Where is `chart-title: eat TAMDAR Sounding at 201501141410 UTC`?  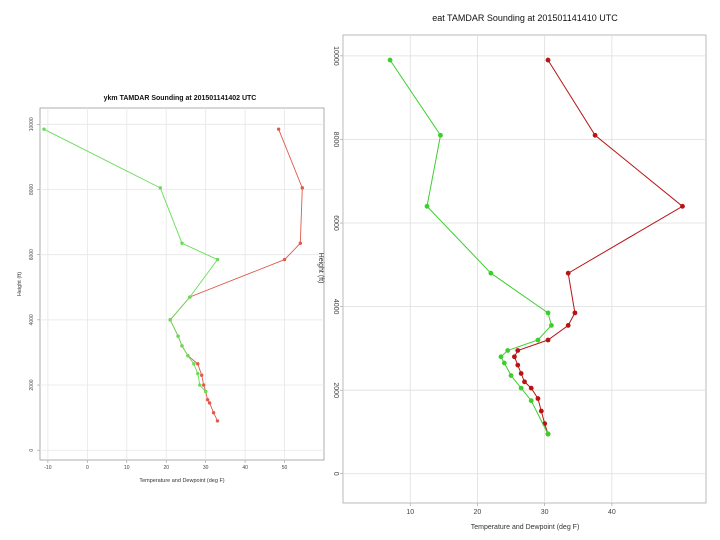
chart-title: eat TAMDAR Sounding at 201501141410 UTC is located at coordinates (525, 18).